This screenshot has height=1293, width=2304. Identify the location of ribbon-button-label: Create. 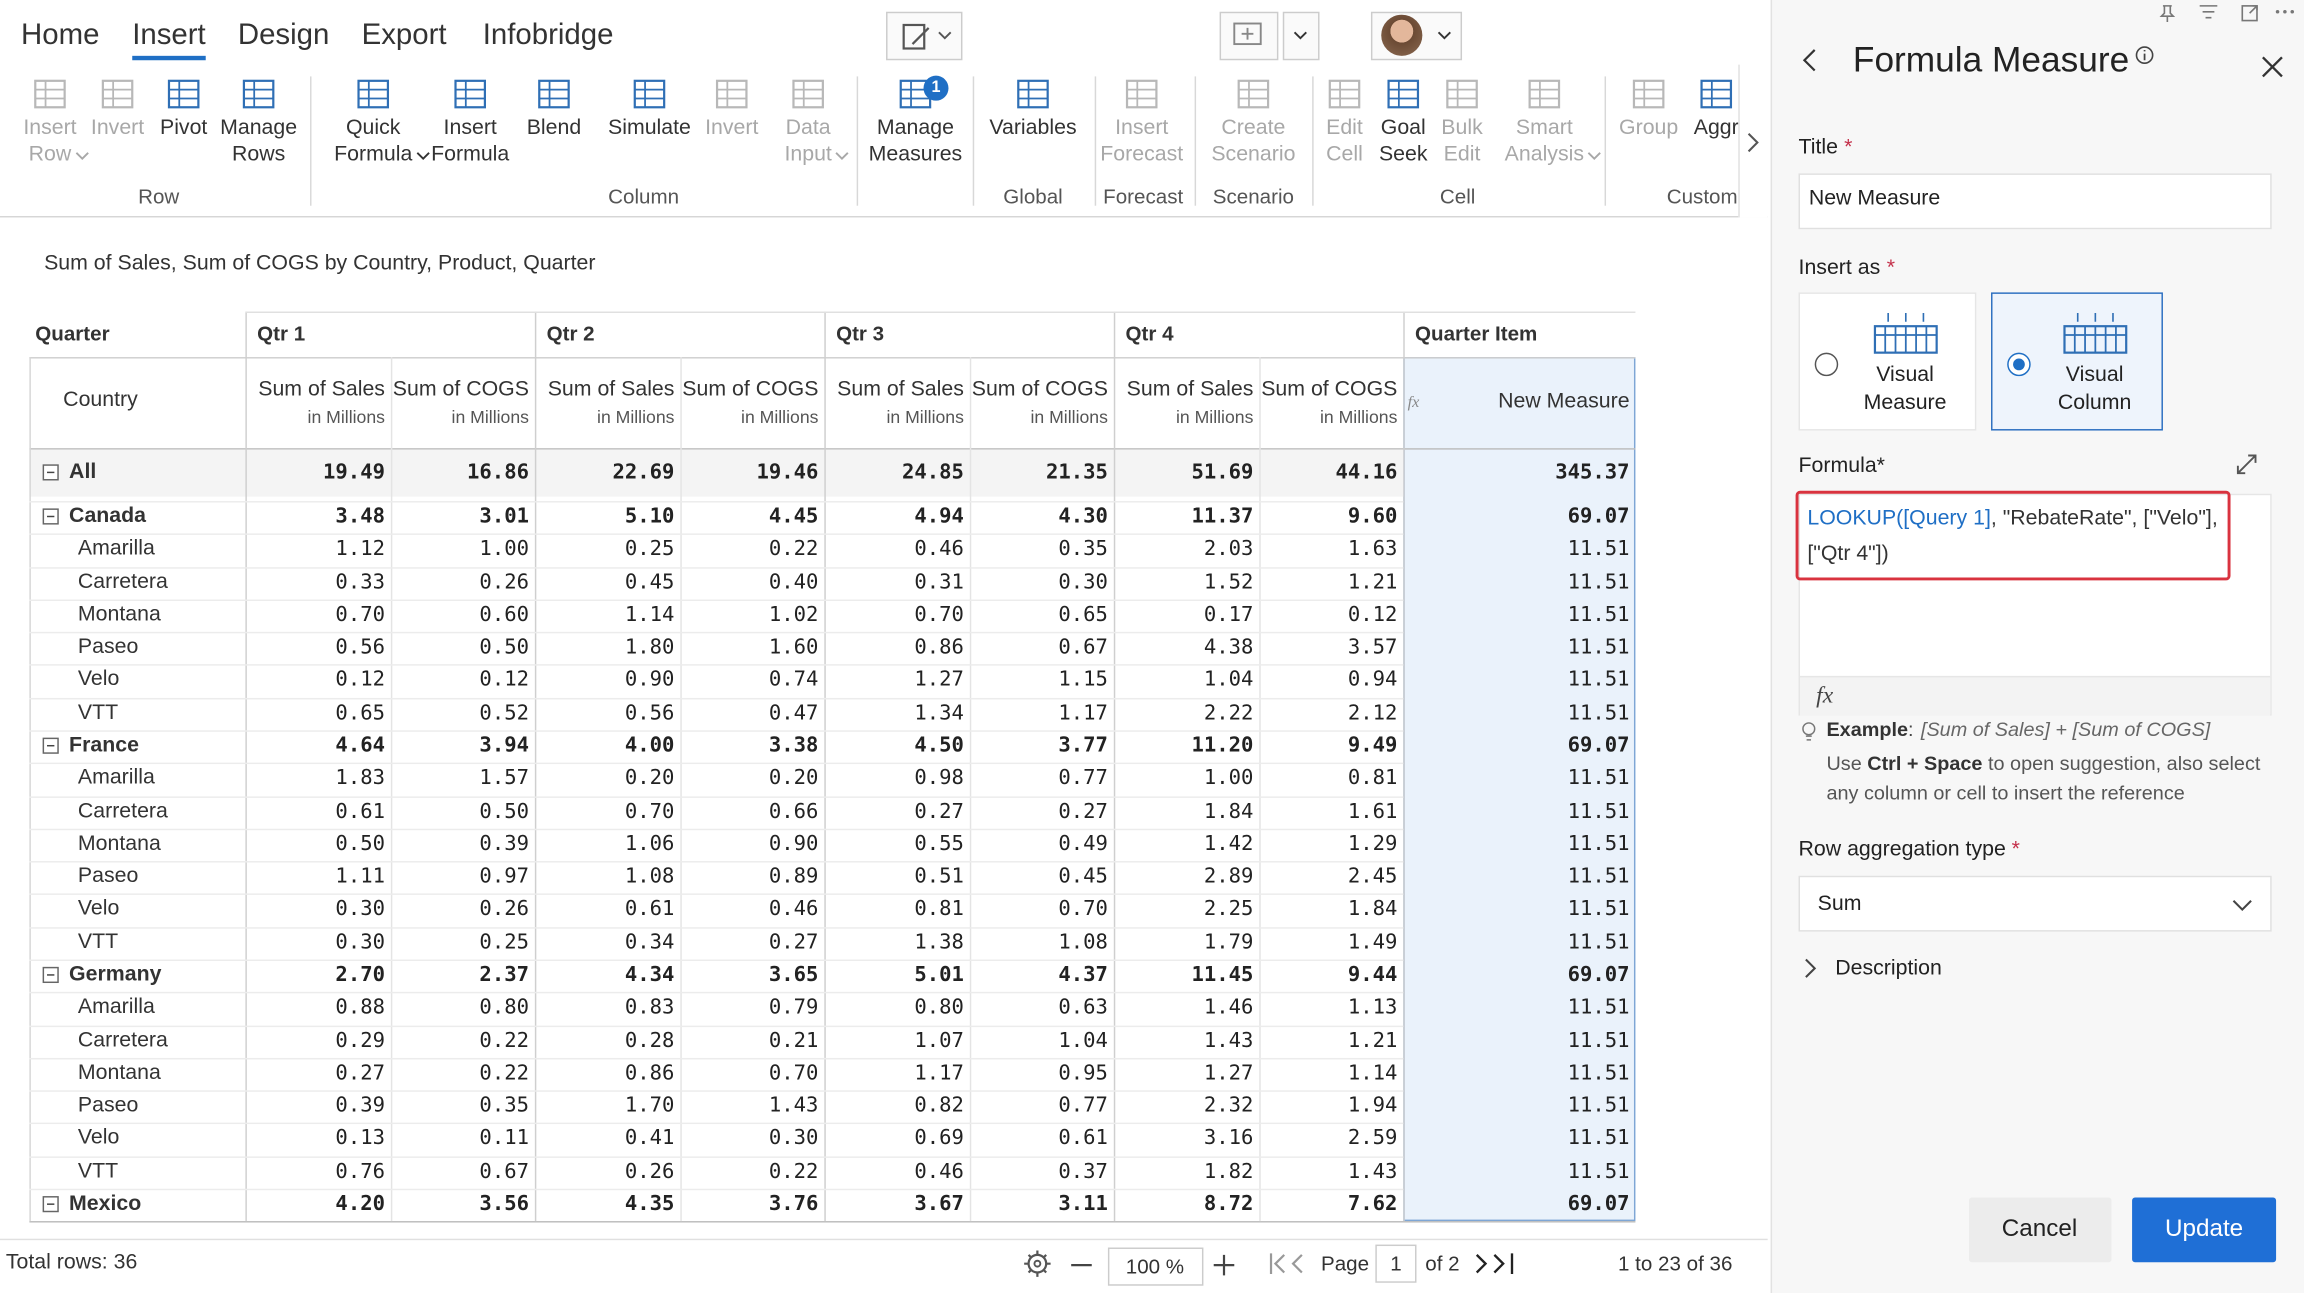
(1253, 128).